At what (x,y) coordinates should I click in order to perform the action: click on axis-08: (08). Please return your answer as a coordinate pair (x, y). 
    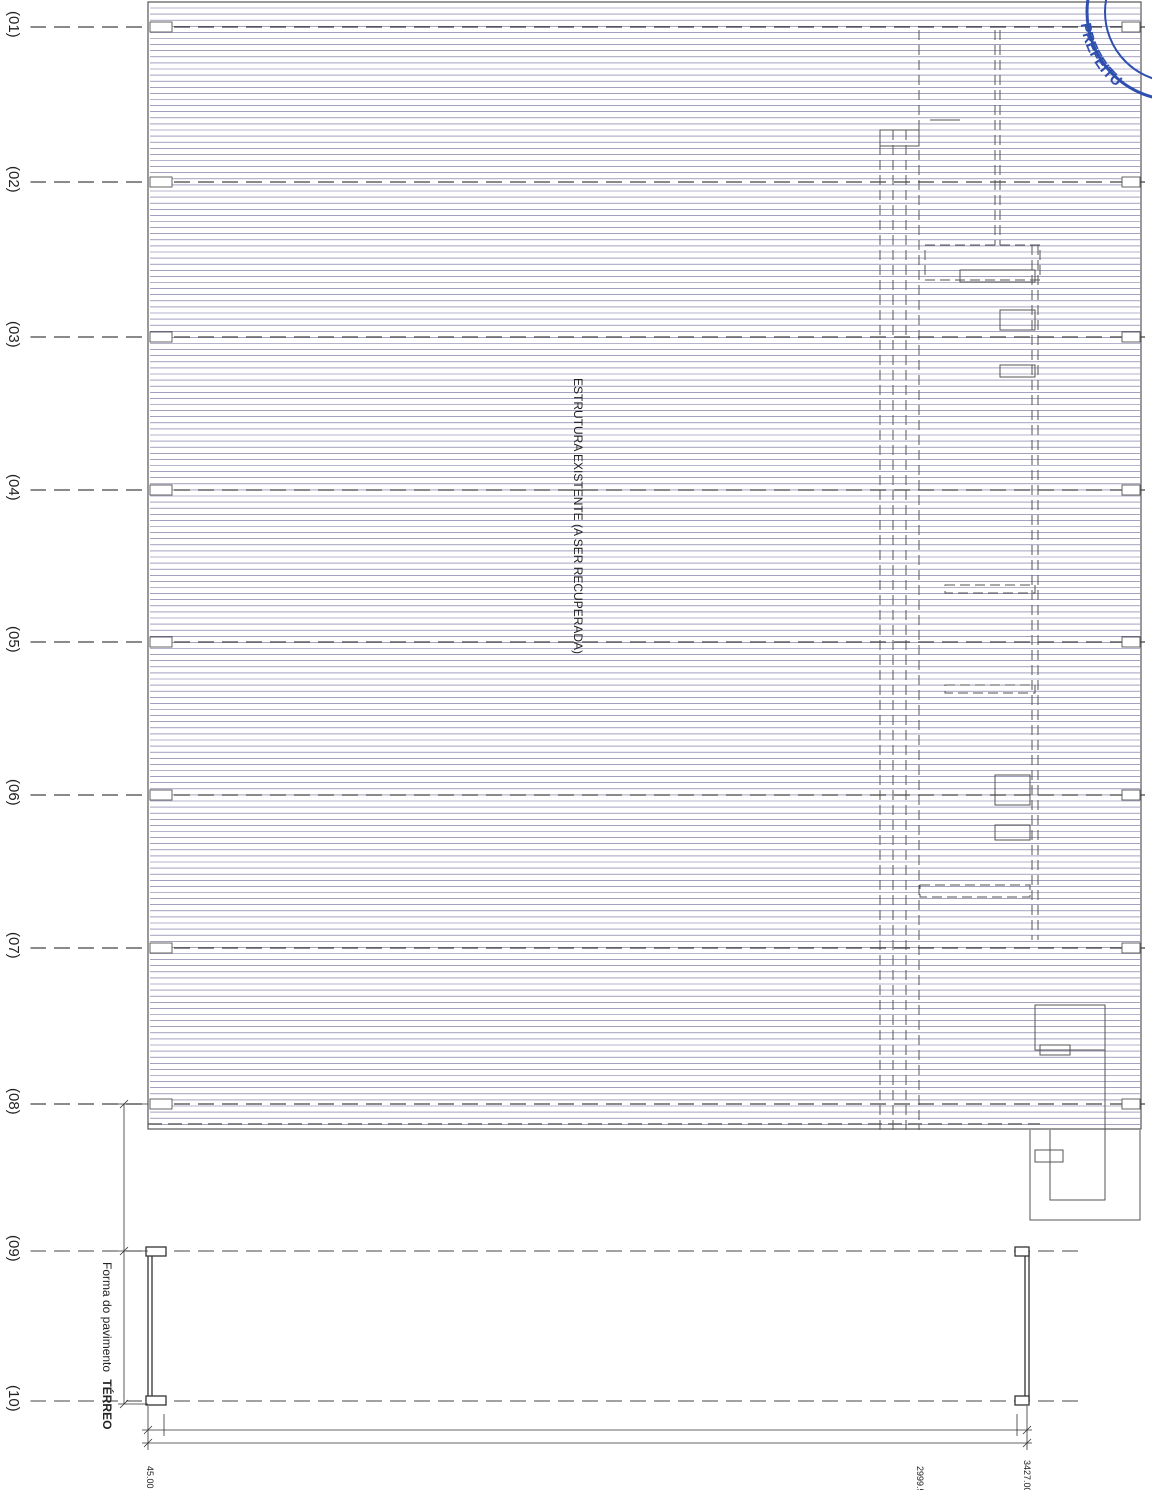
    Looking at the image, I should click on (573, 1104).